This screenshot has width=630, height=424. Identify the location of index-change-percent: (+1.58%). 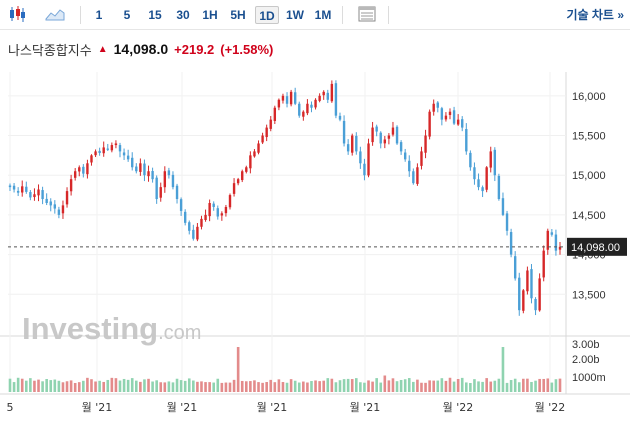
(247, 49).